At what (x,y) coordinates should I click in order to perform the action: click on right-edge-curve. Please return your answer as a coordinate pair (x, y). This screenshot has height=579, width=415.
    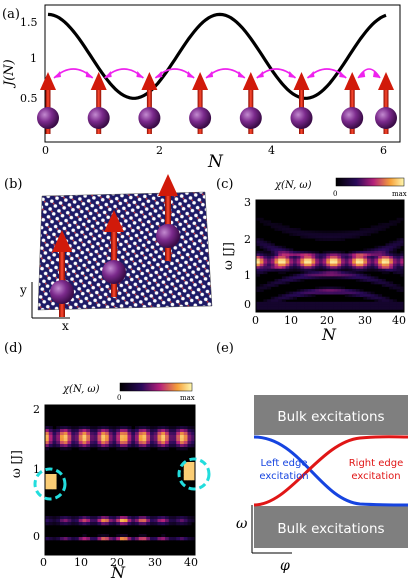
    Looking at the image, I should click on (331, 471).